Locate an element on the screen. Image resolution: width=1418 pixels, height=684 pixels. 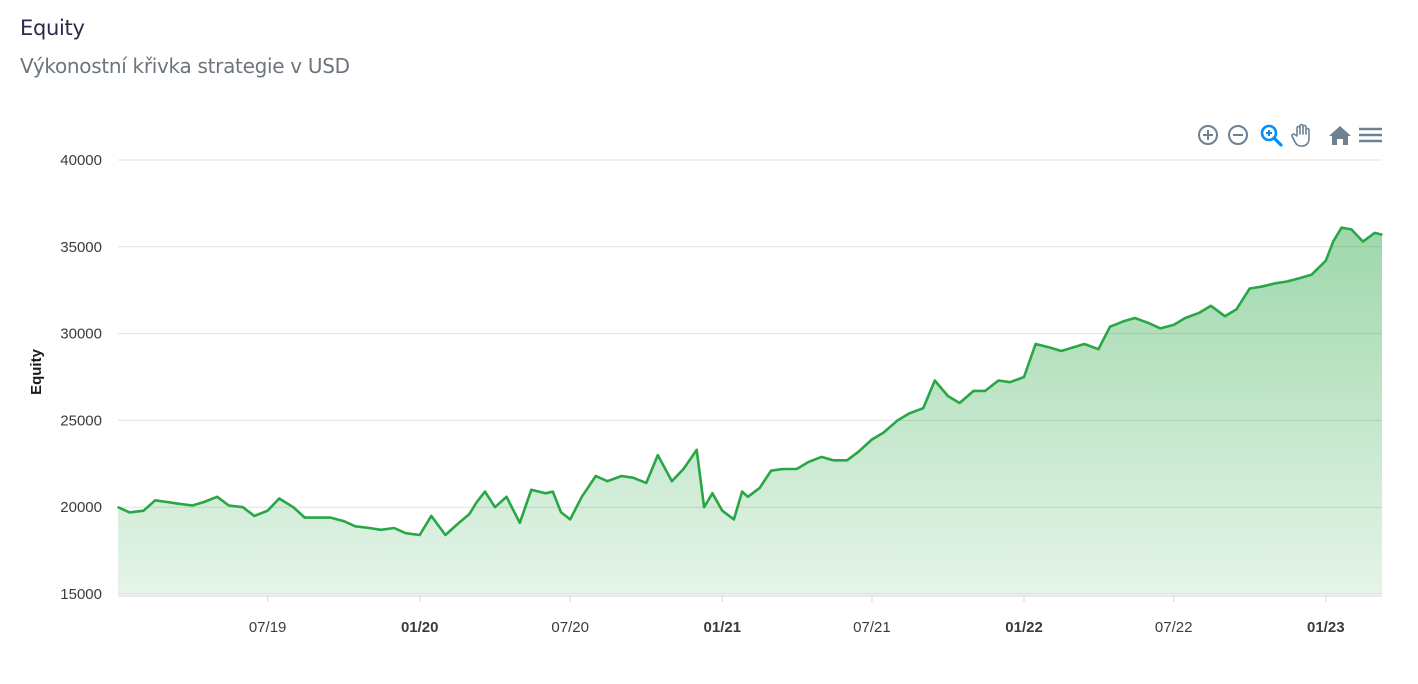
y-axis-label: Equity is located at coordinates (36, 371).